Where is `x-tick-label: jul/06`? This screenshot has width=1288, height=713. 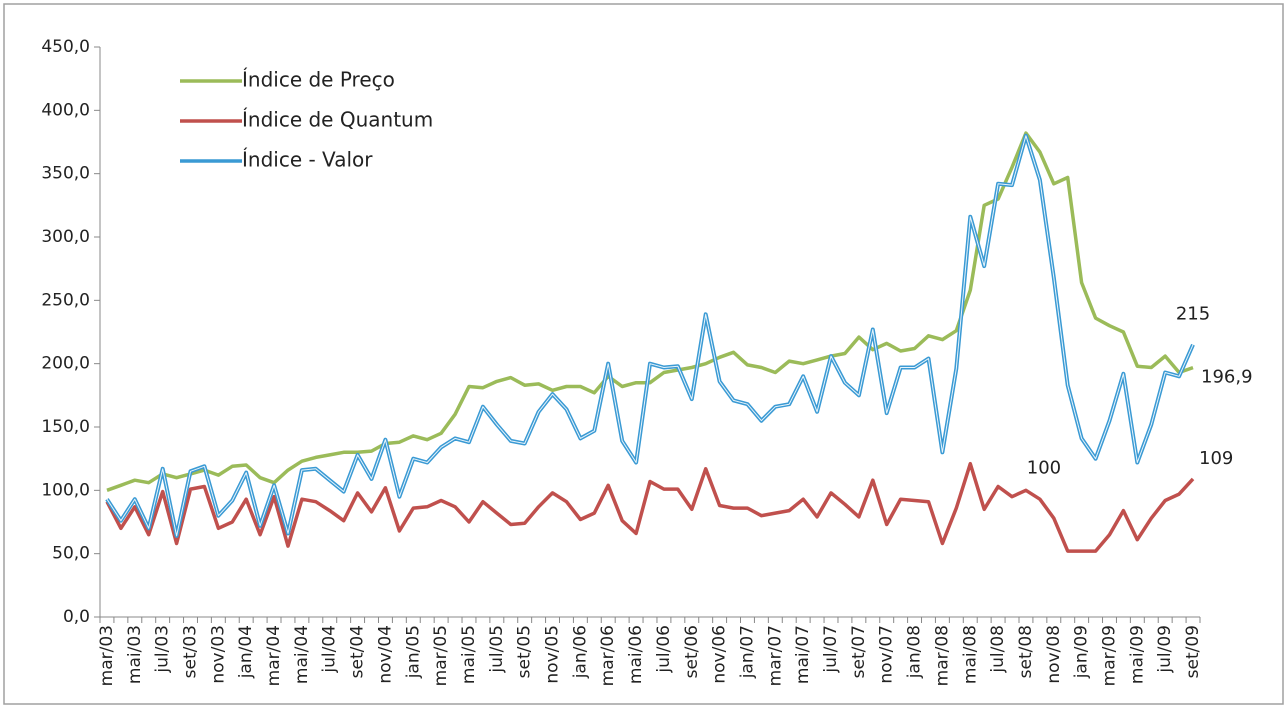
x-tick-label: jul/06 is located at coordinates (664, 649).